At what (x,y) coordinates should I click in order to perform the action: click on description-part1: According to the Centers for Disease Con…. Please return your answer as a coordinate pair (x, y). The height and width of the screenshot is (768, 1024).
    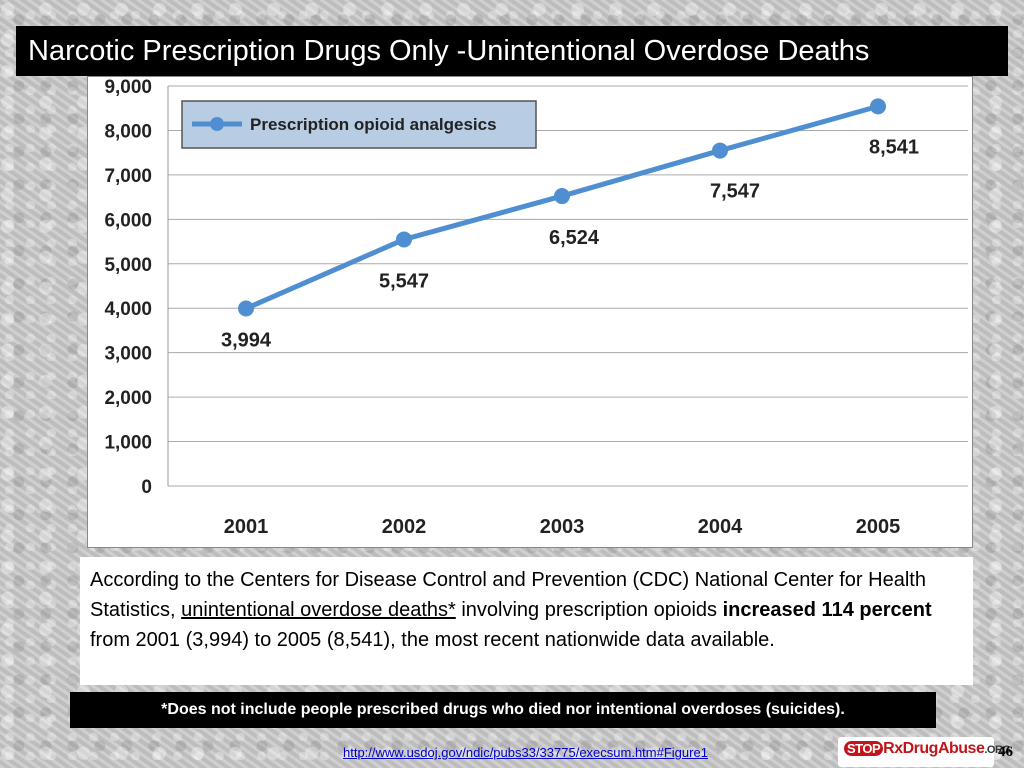
    Looking at the image, I should click on (508, 595).